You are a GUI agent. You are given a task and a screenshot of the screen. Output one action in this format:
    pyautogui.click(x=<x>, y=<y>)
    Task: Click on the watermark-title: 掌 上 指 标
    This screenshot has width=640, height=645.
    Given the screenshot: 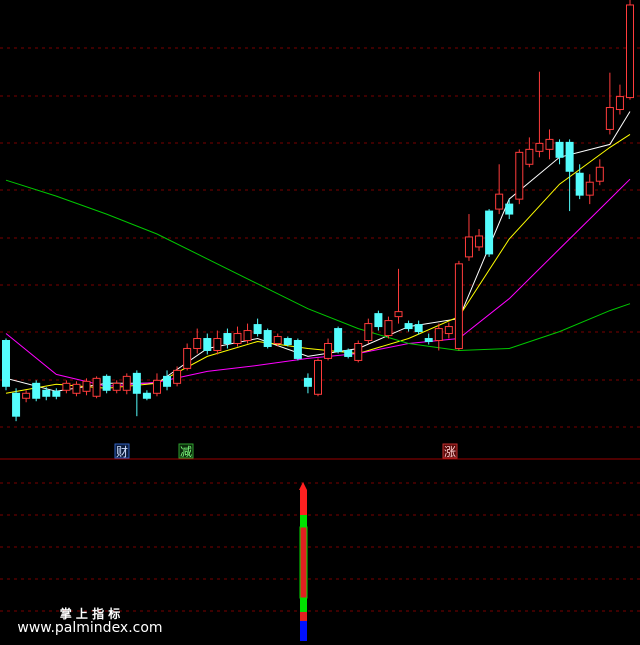 What is the action you would take?
    pyautogui.click(x=90, y=613)
    